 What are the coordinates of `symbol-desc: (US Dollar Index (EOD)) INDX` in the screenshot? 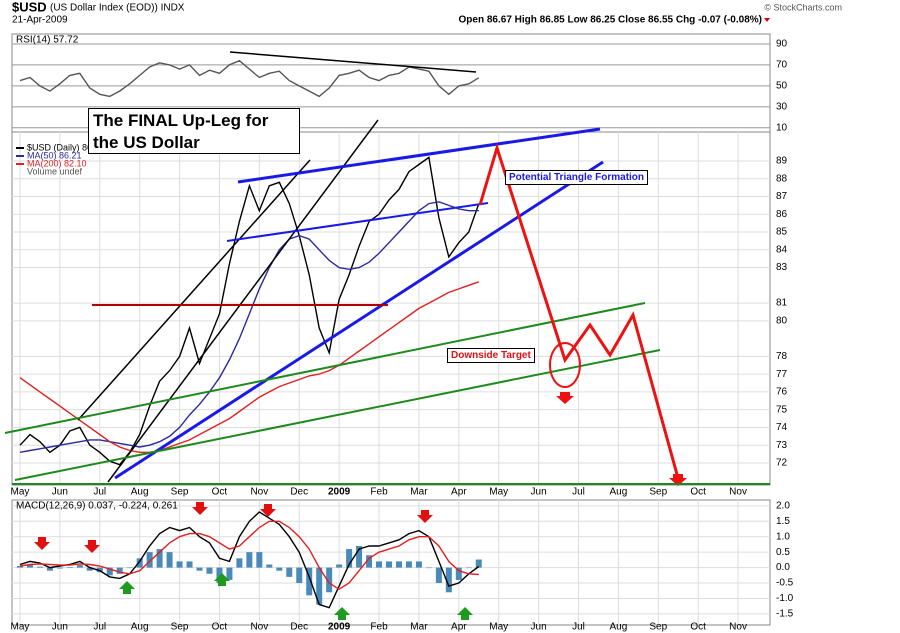 It's located at (117, 8).